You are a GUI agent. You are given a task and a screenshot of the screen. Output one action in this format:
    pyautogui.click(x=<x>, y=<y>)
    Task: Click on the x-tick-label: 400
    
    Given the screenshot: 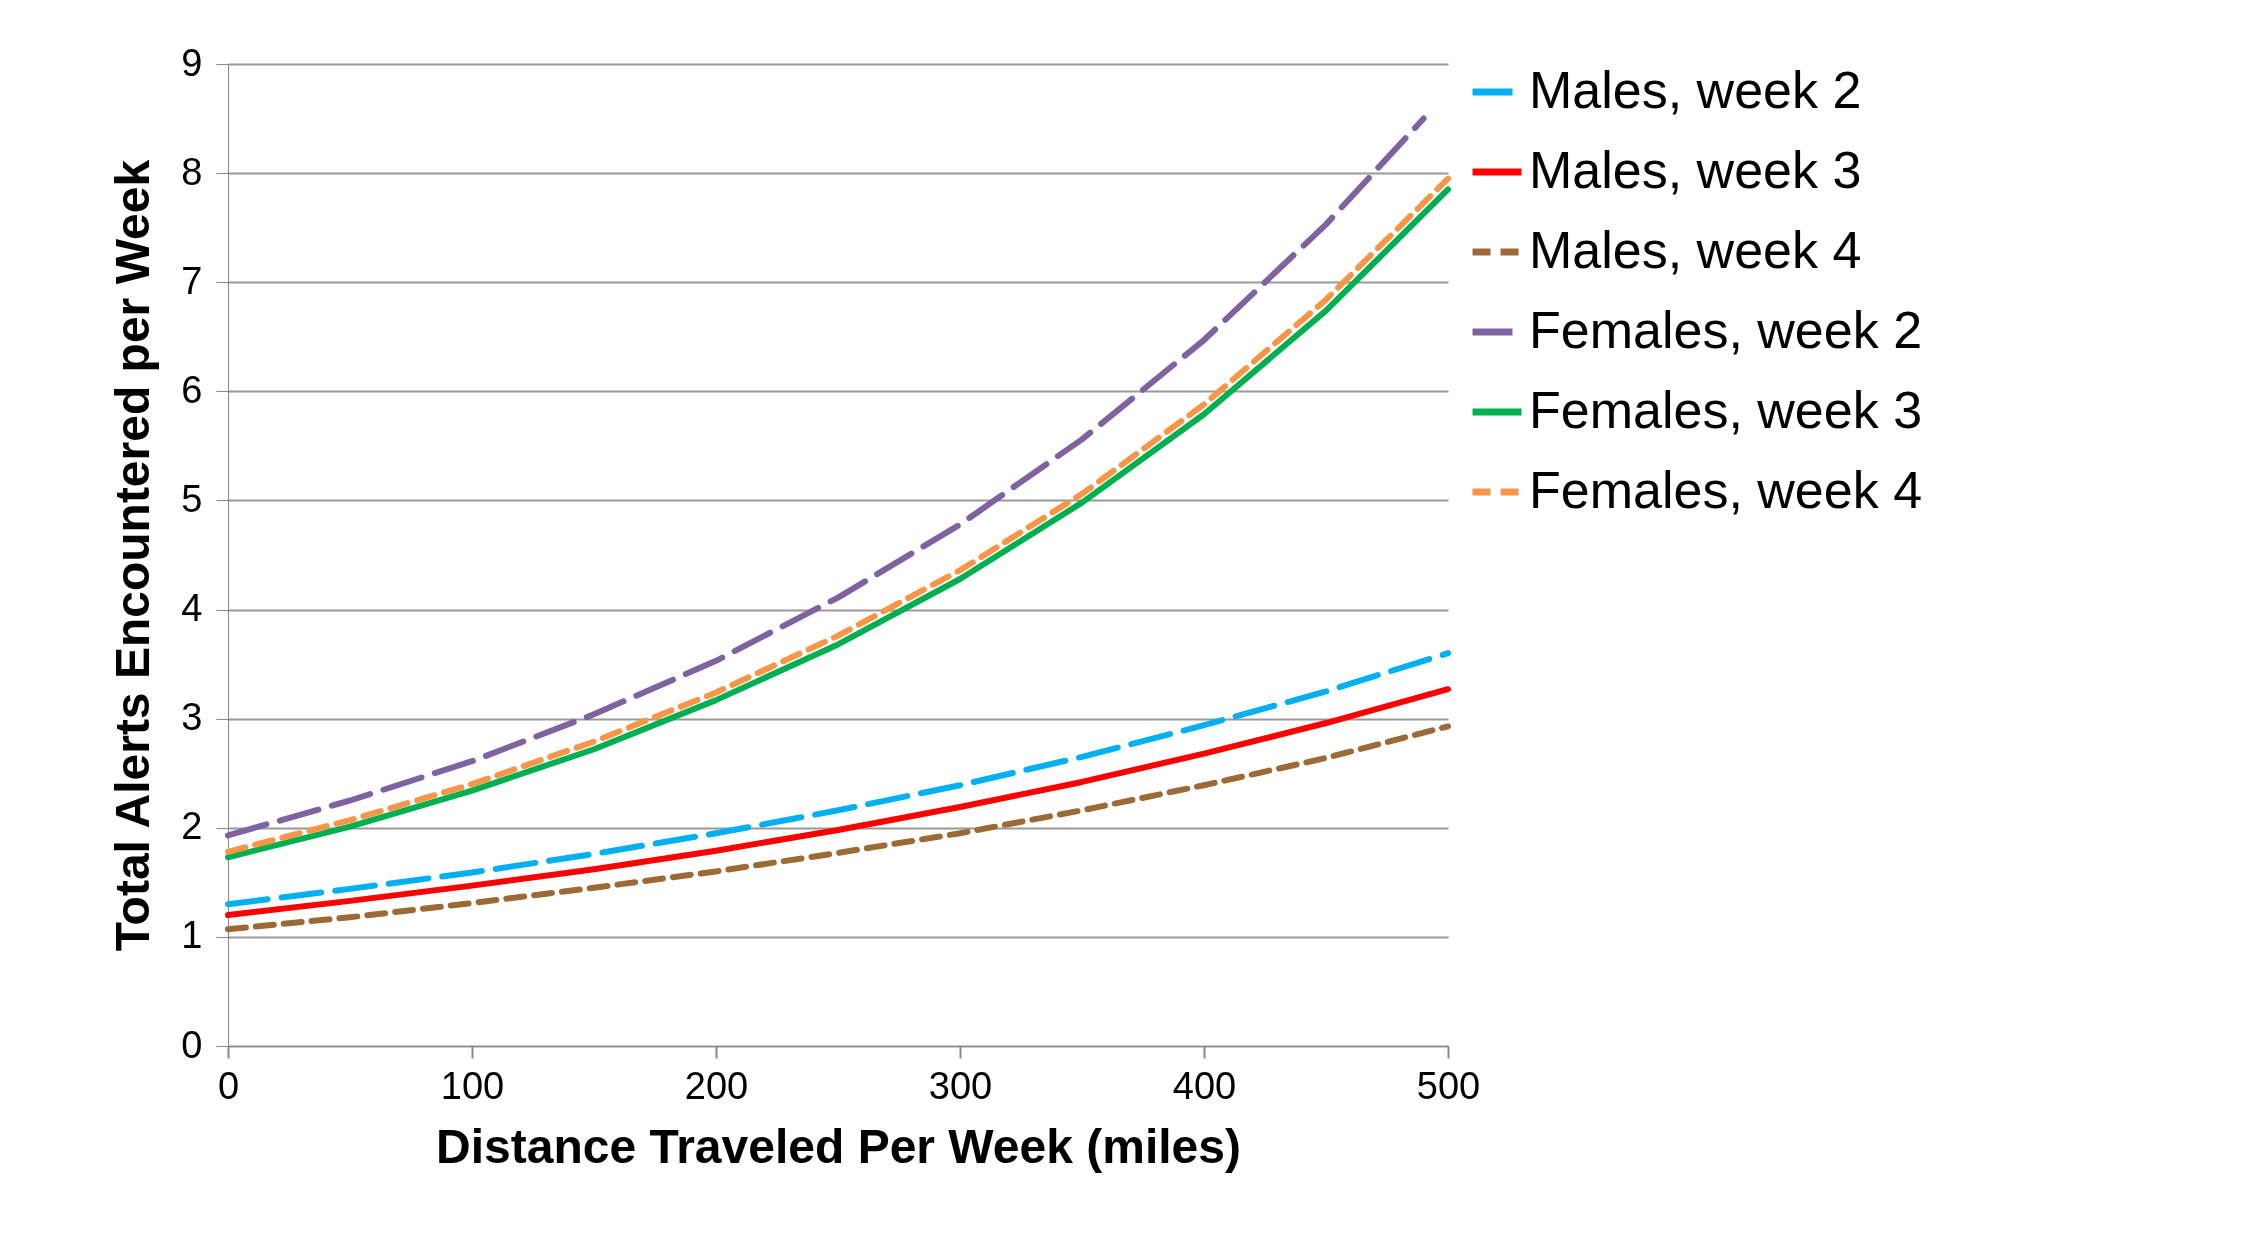 What is the action you would take?
    pyautogui.click(x=1204, y=1085)
    